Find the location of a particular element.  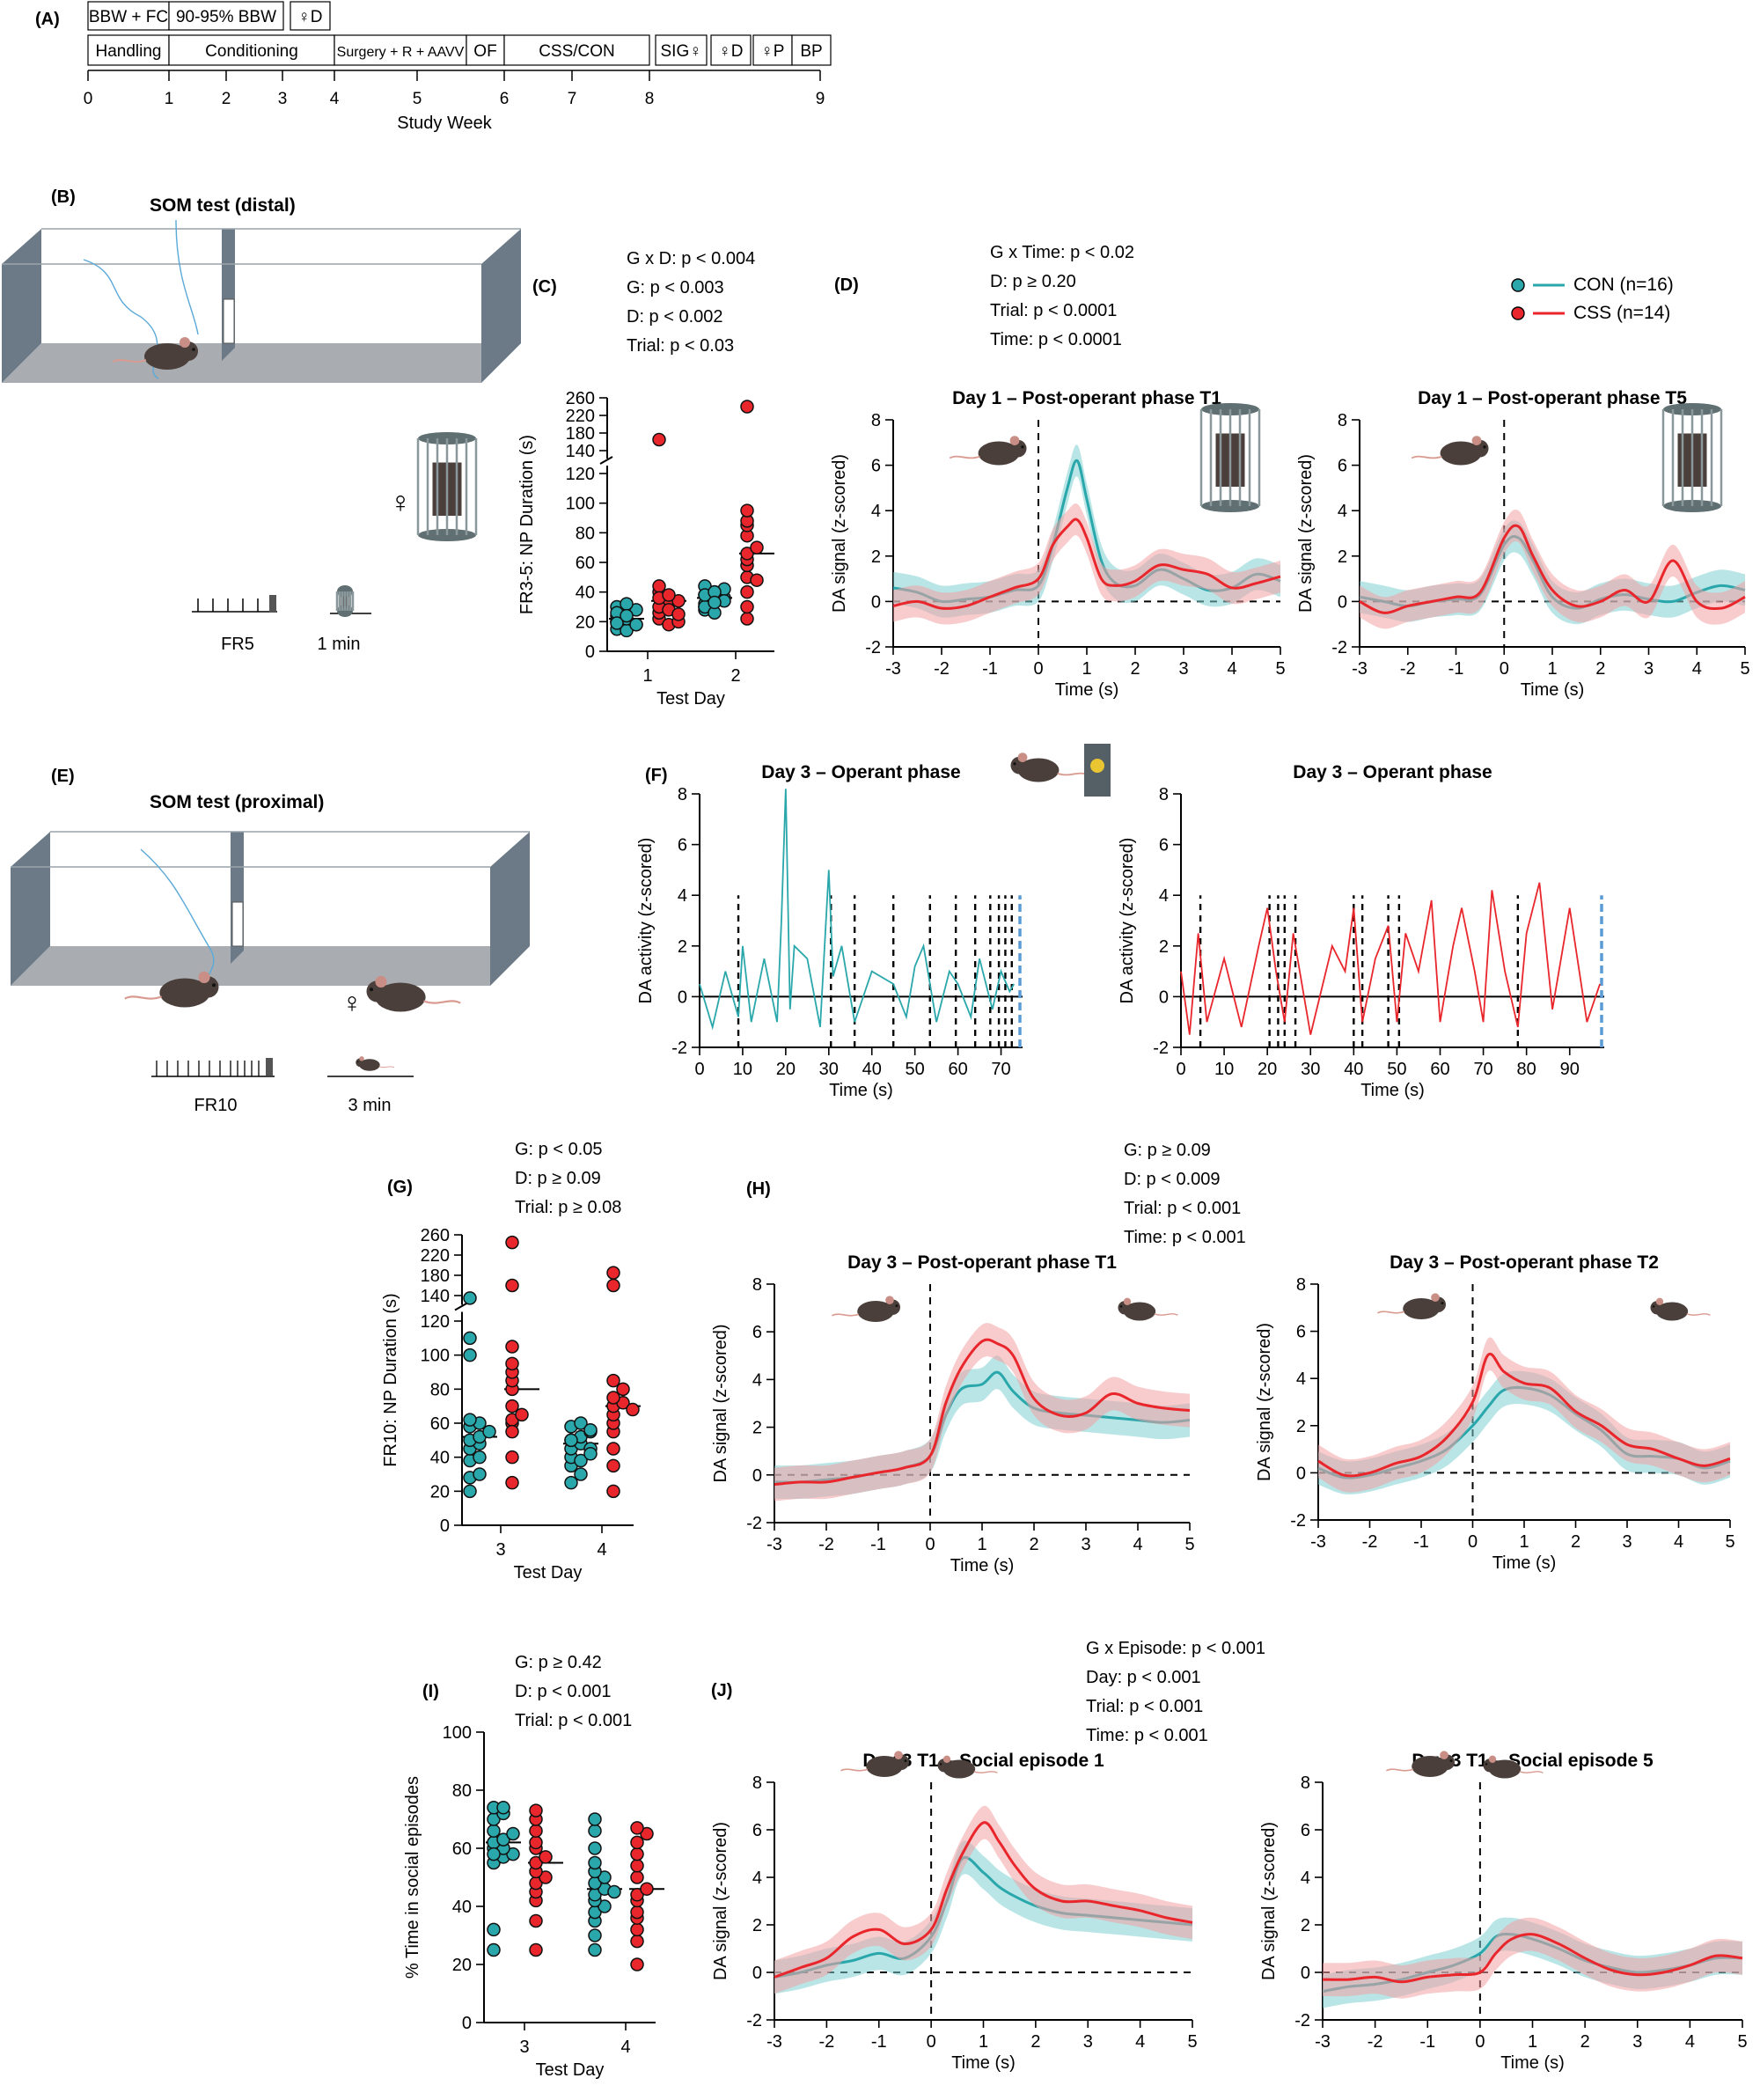

timeline-box-label: ♀D is located at coordinates (732, 52).